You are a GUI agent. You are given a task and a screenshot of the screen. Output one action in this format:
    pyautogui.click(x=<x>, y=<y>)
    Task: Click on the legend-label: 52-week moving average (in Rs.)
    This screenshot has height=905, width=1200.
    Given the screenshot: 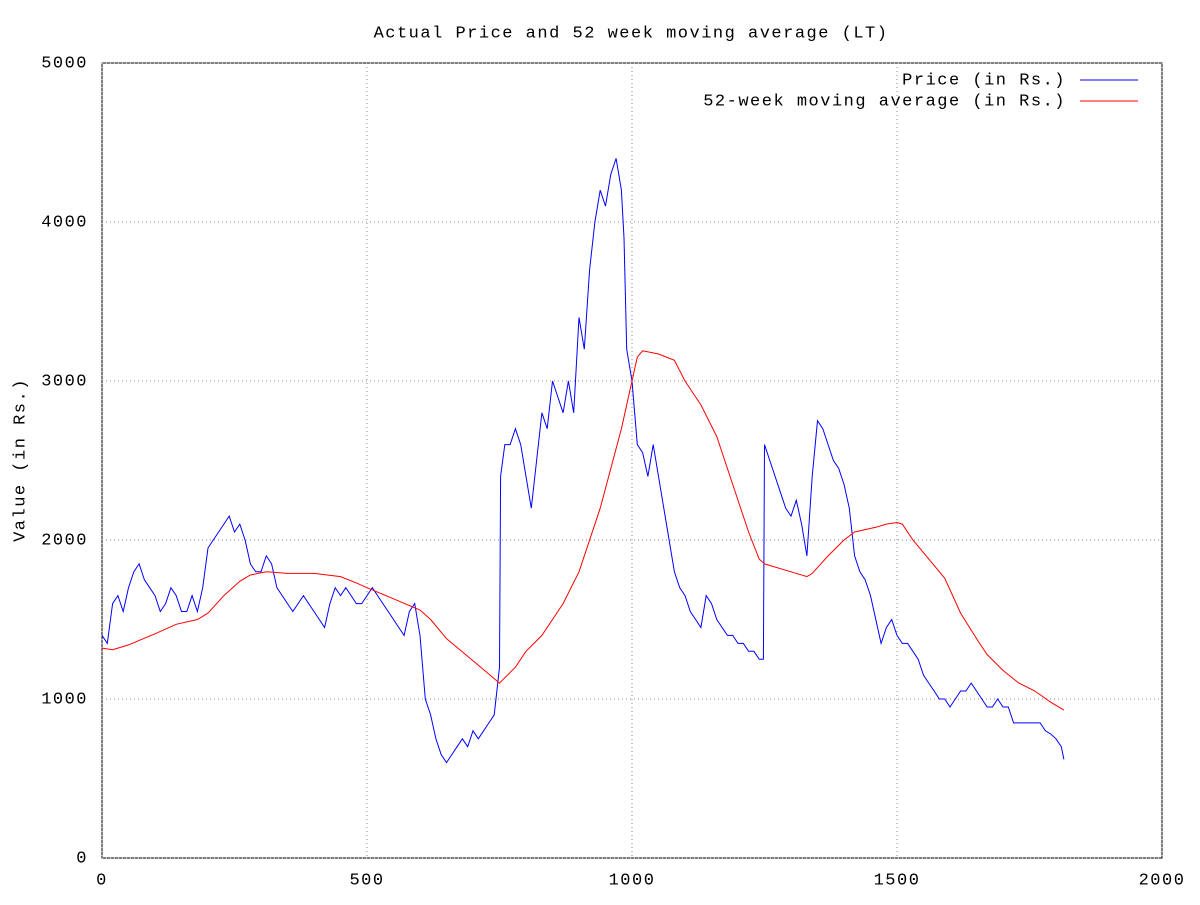 What is the action you would take?
    pyautogui.click(x=884, y=101)
    